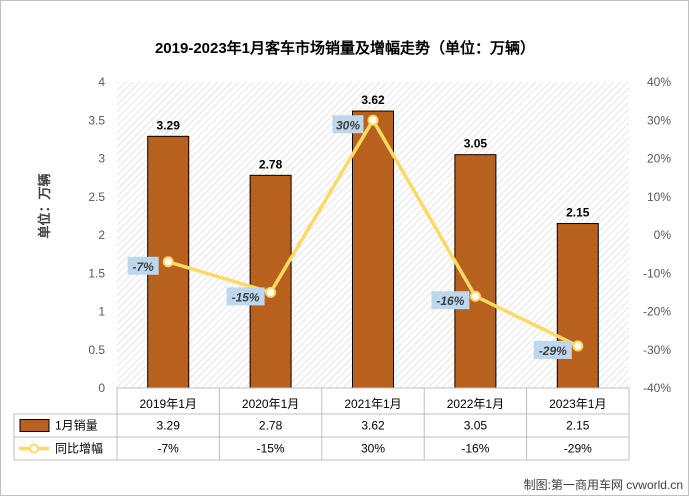  Describe the element at coordinates (578, 426) in the screenshot. I see `table-cell: 2.15` at that location.